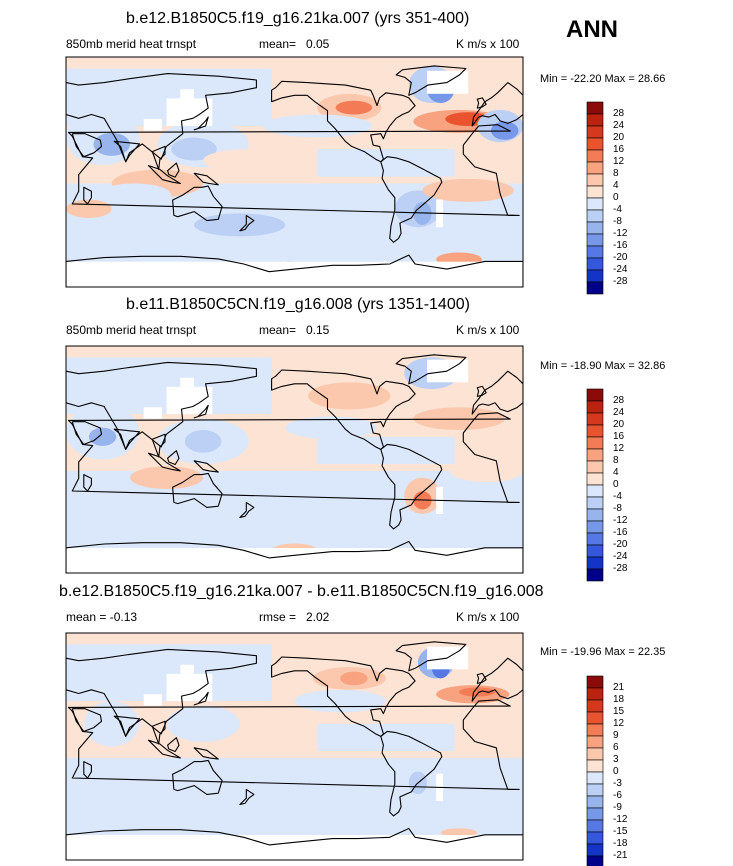  I want to click on colorbar-tick-label: -20, so click(620, 257).